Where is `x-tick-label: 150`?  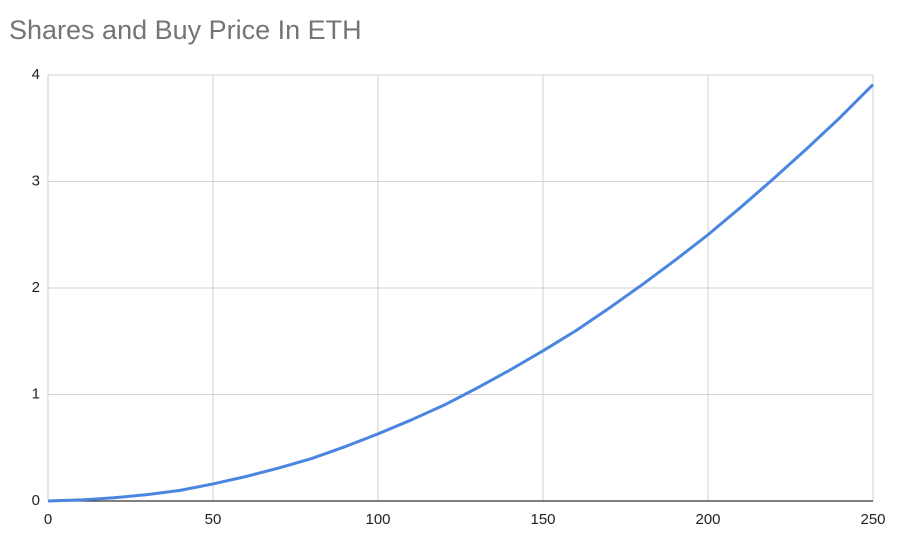
x-tick-label: 150 is located at coordinates (542, 519).